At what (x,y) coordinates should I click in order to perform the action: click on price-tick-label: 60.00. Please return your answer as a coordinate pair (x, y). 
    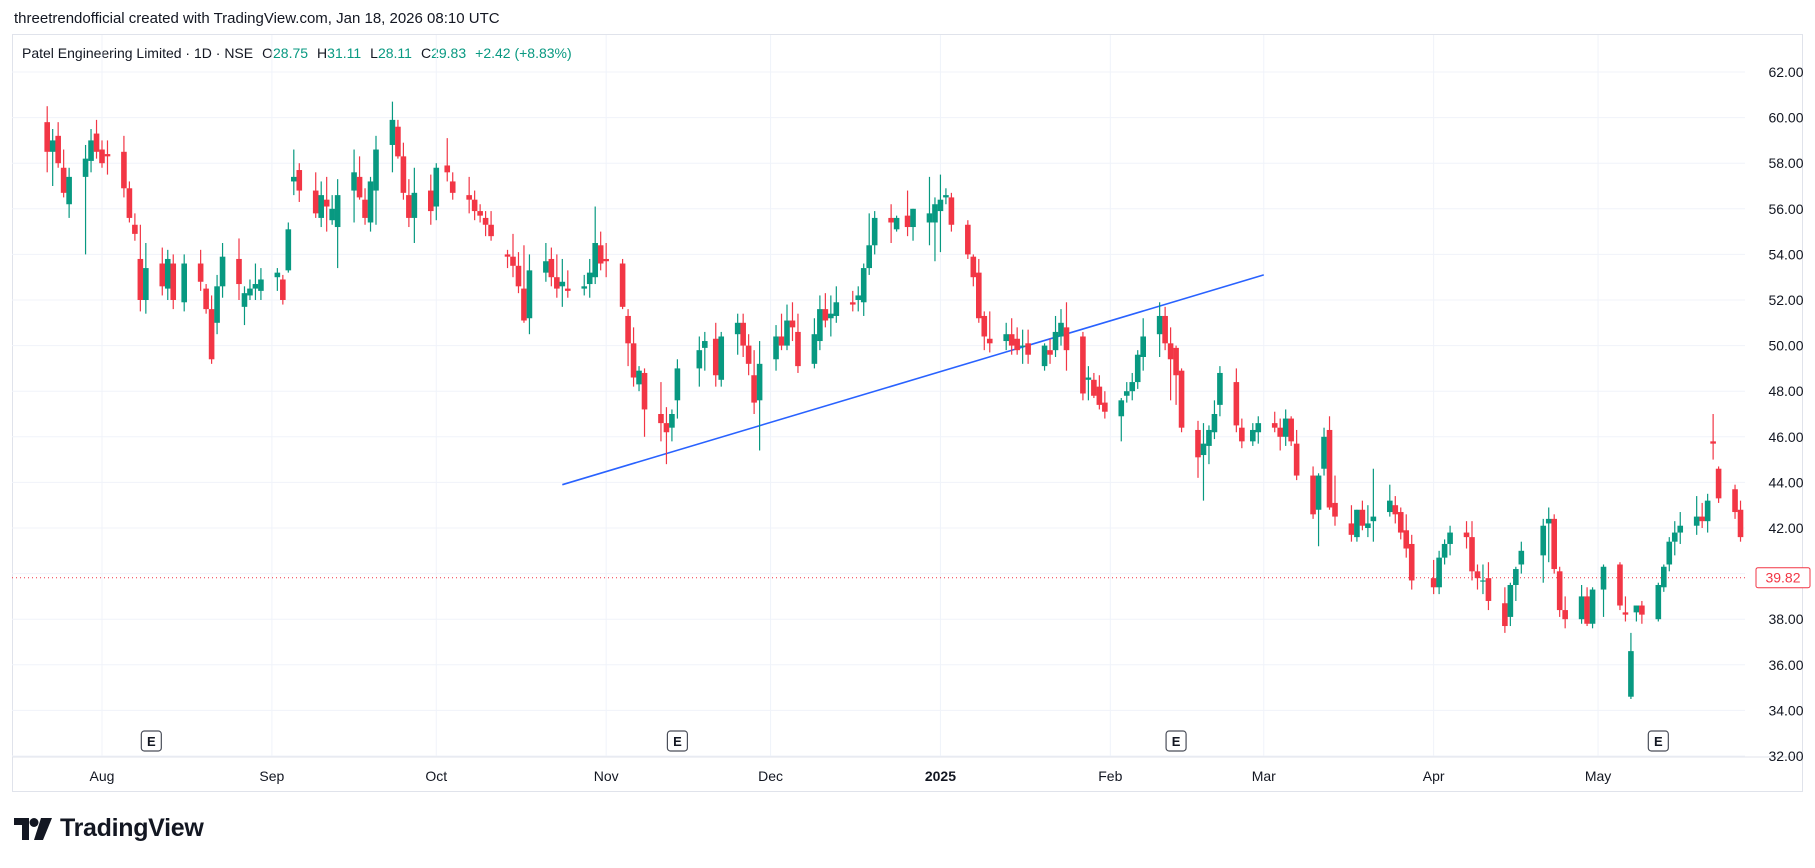
    Looking at the image, I should click on (1785, 118).